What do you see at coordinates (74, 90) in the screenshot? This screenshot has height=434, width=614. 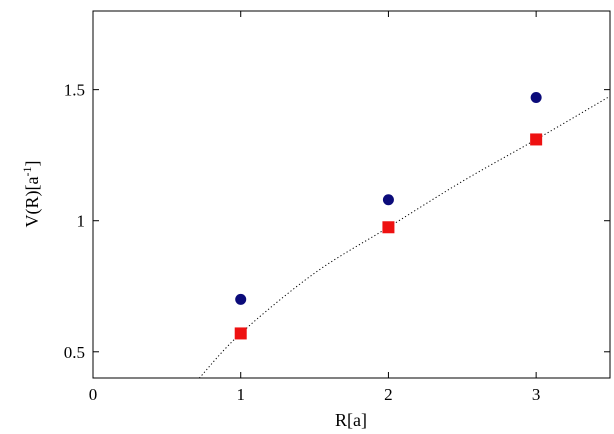 I see `y-tick-label: 1.5` at bounding box center [74, 90].